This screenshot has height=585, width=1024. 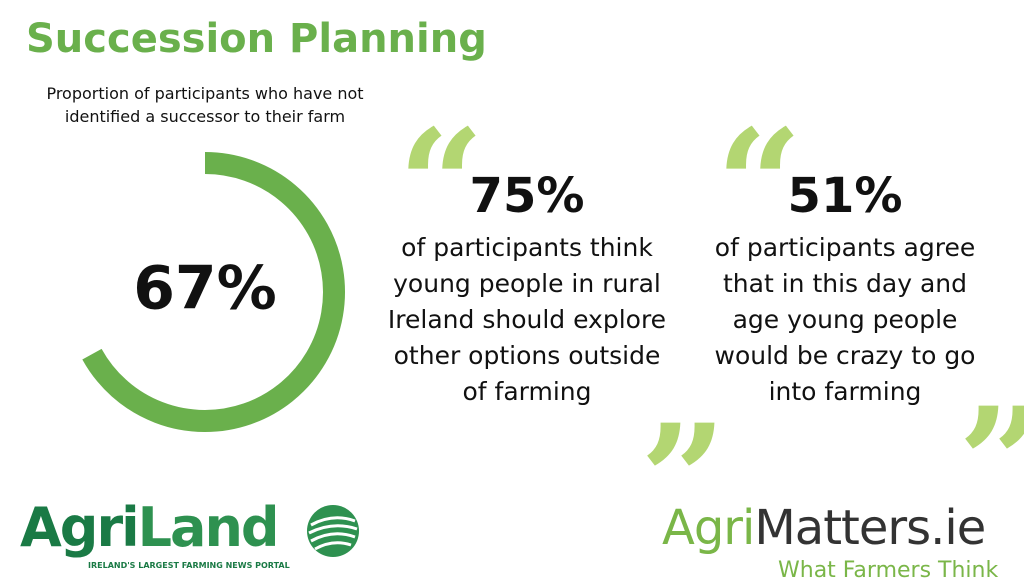 I want to click on donut-arc, so click(x=213, y=292).